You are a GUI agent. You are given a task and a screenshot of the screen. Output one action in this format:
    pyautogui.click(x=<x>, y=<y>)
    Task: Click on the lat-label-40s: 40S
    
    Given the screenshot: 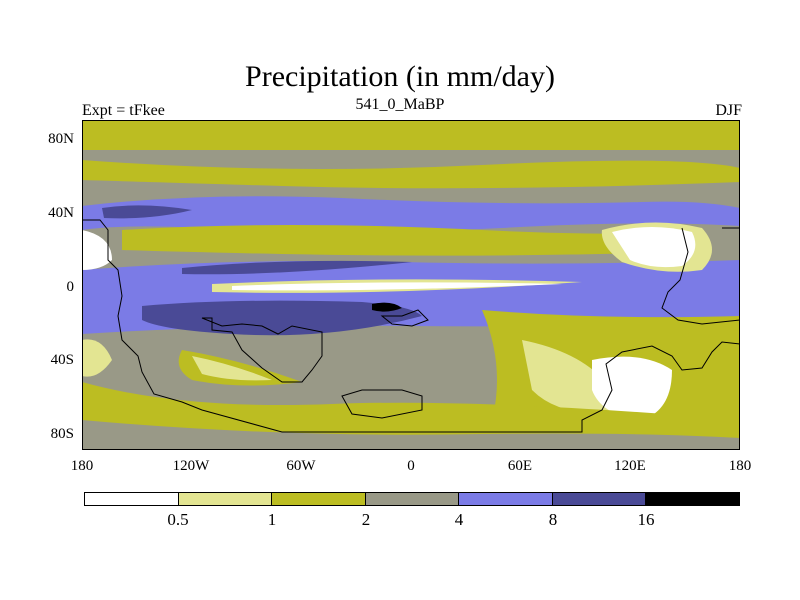 What is the action you would take?
    pyautogui.click(x=62, y=360)
    